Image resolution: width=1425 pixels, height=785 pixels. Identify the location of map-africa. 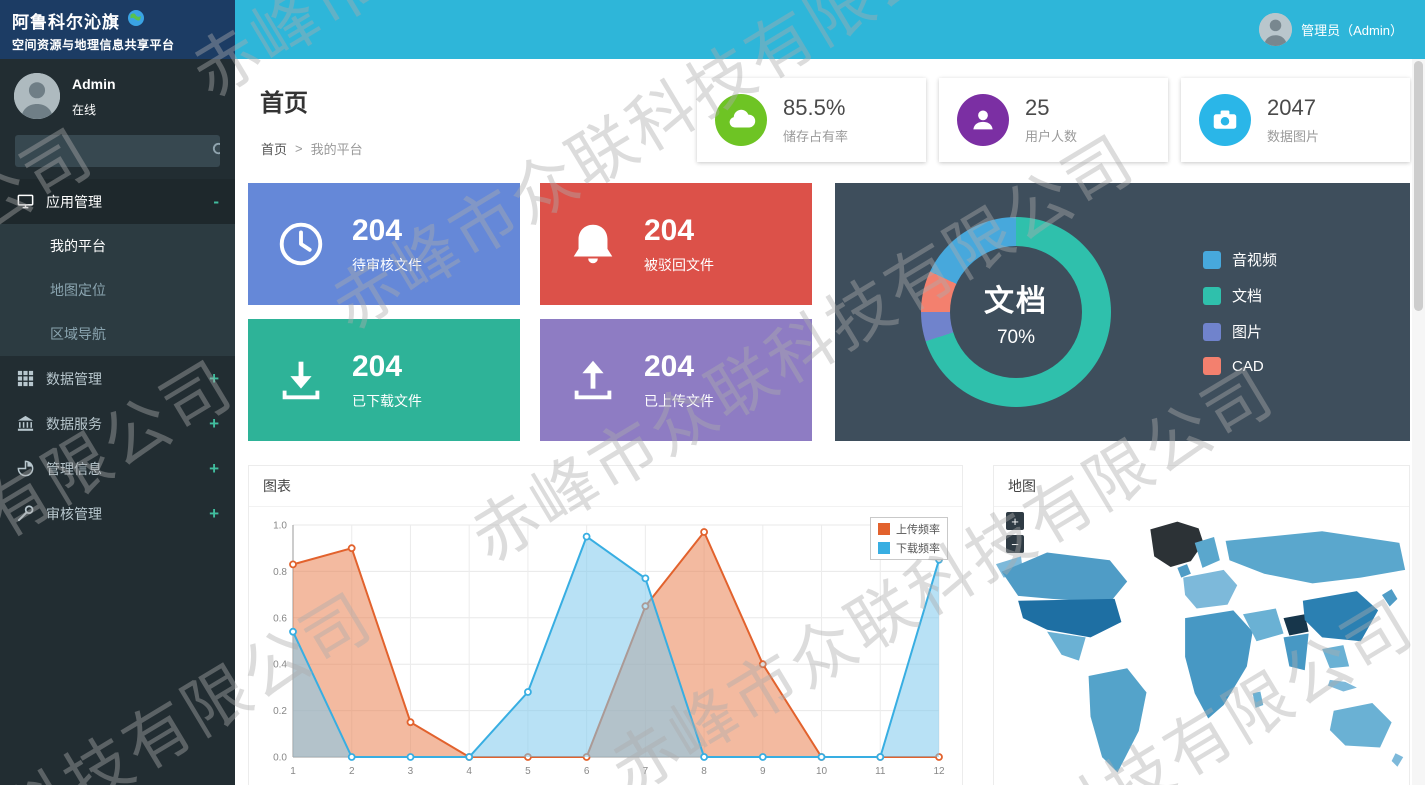
(1219, 664).